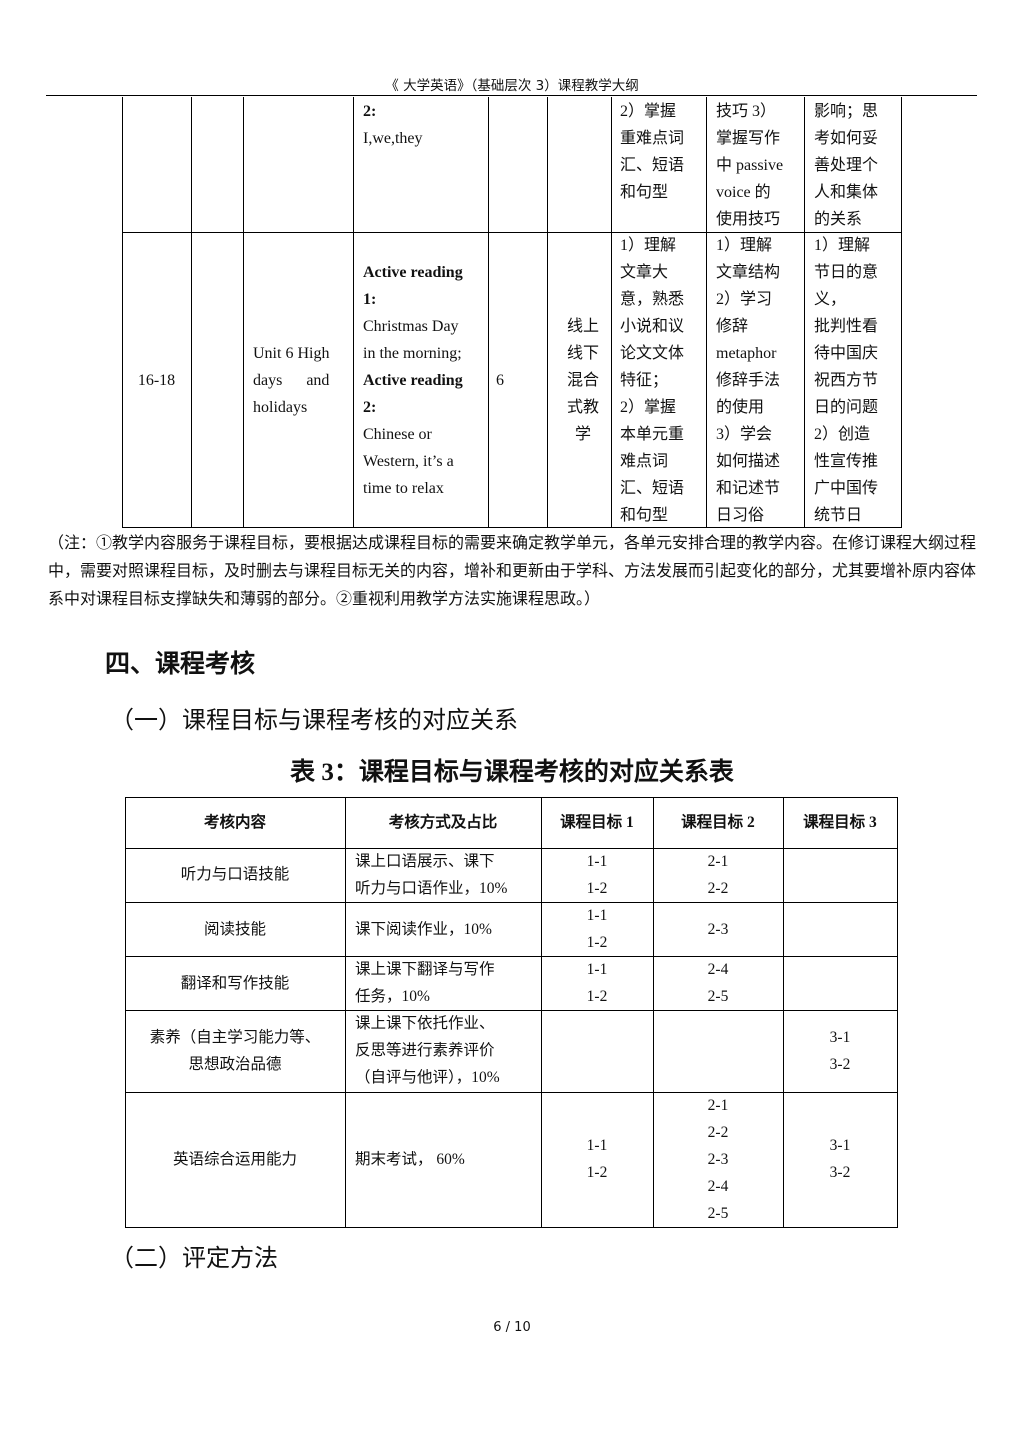 The image size is (1024, 1447). What do you see at coordinates (718, 983) in the screenshot?
I see `table-cell: 2-4 2-5` at bounding box center [718, 983].